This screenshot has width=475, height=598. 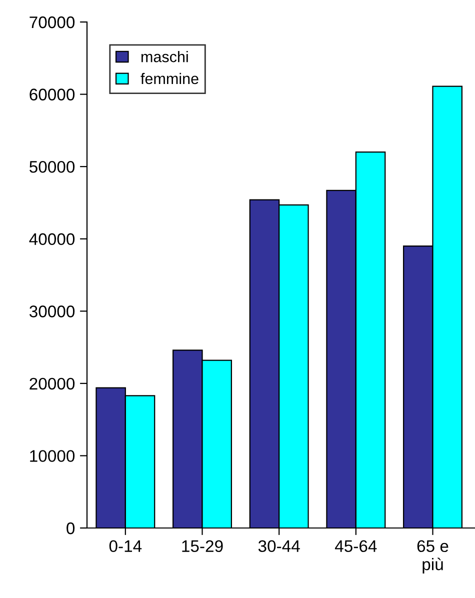 I want to click on x-tick-label: 45-64, so click(x=355, y=546).